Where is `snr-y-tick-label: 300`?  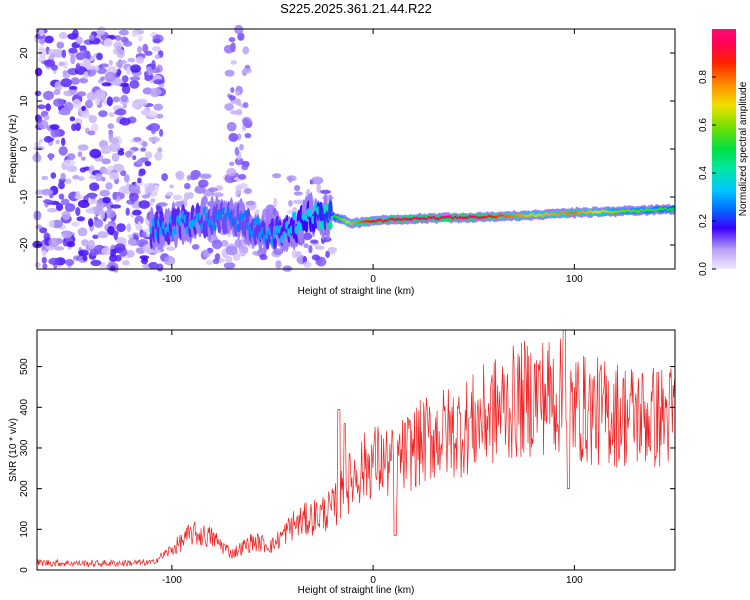 snr-y-tick-label: 300 is located at coordinates (24, 447).